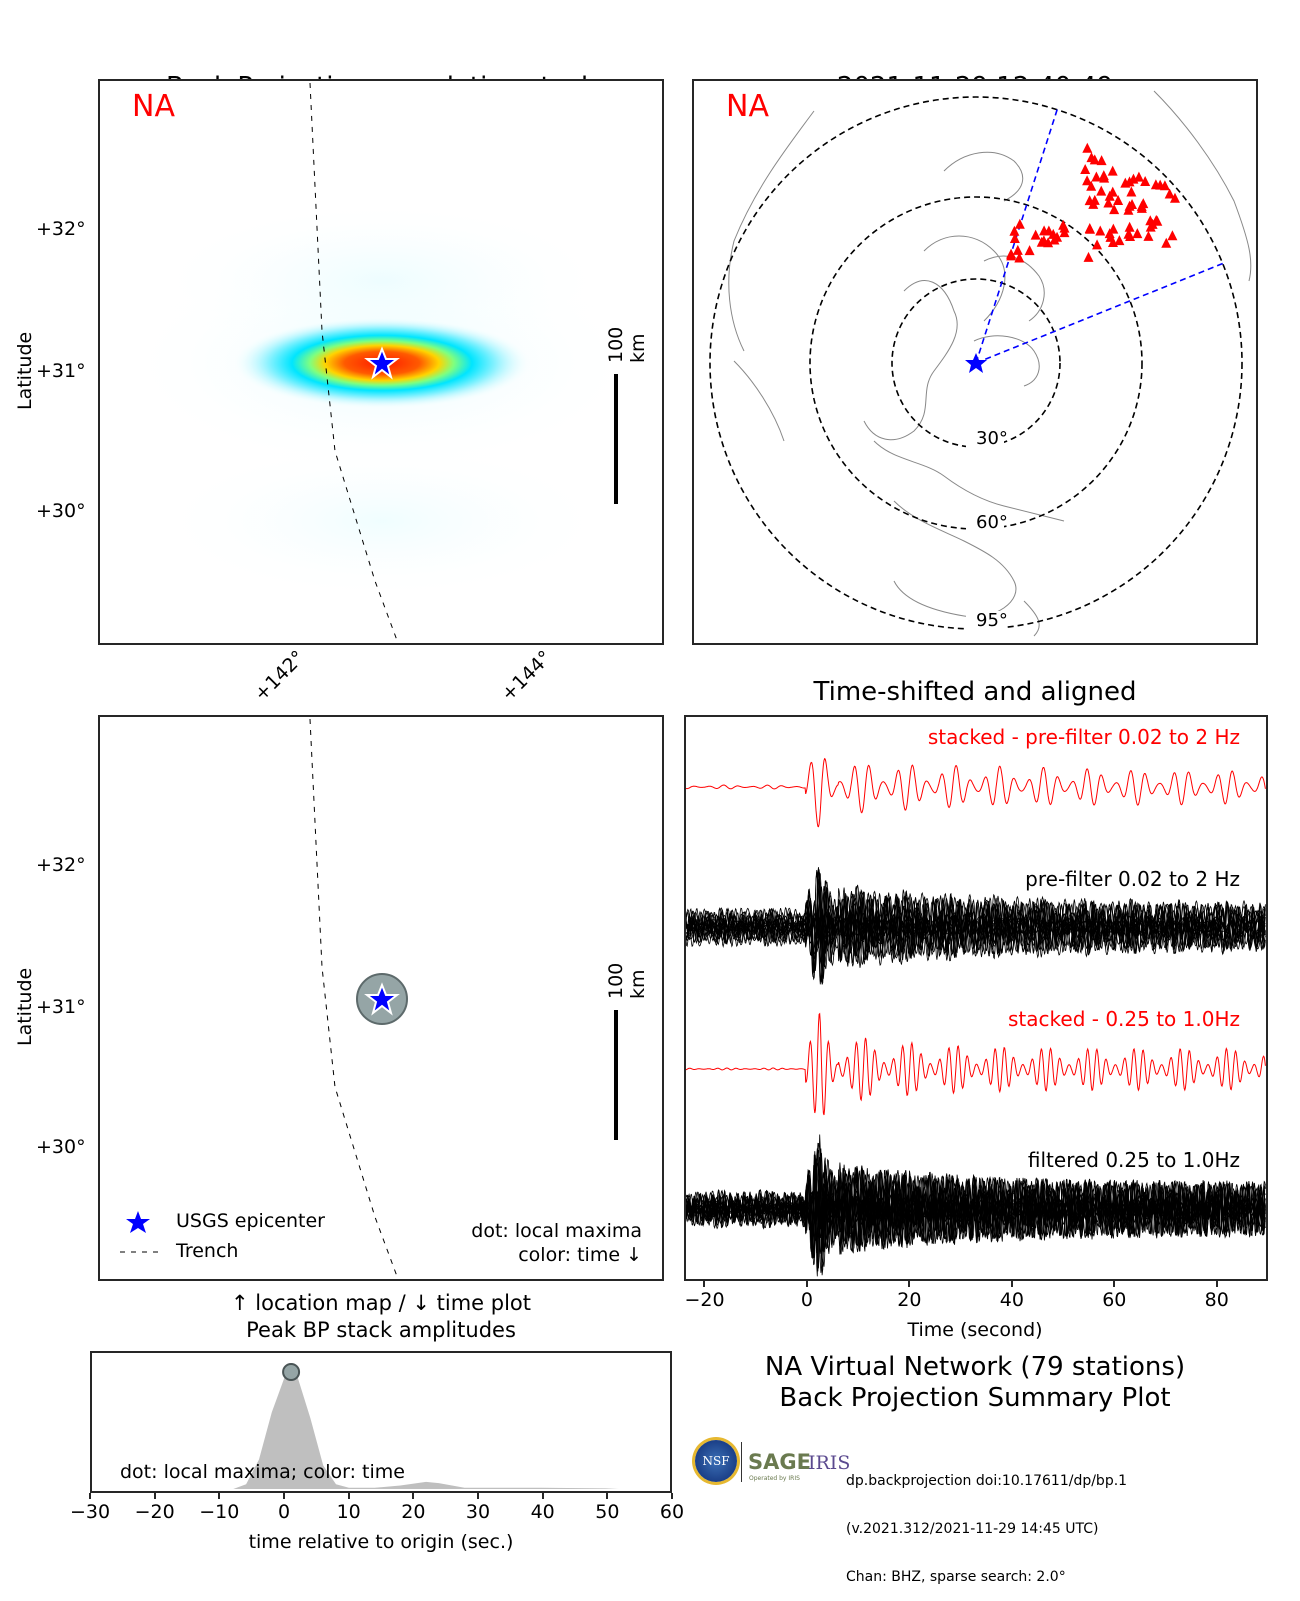 Image resolution: width=1300 pixels, height=1601 pixels. What do you see at coordinates (527, 676) in the screenshot?
I see `xtick-144: +144°` at bounding box center [527, 676].